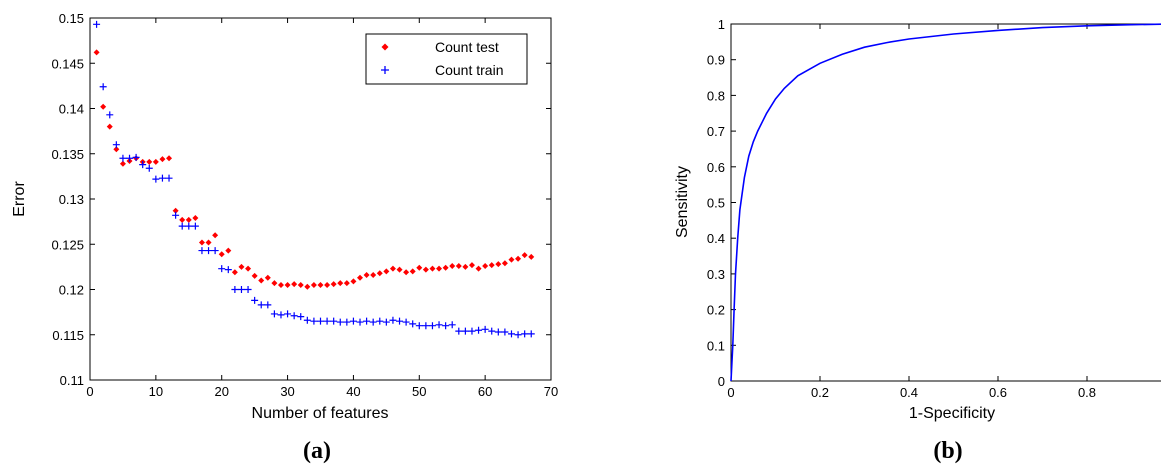  Describe the element at coordinates (317, 451) in the screenshot. I see `chart-a-panel-label: (a)` at that location.